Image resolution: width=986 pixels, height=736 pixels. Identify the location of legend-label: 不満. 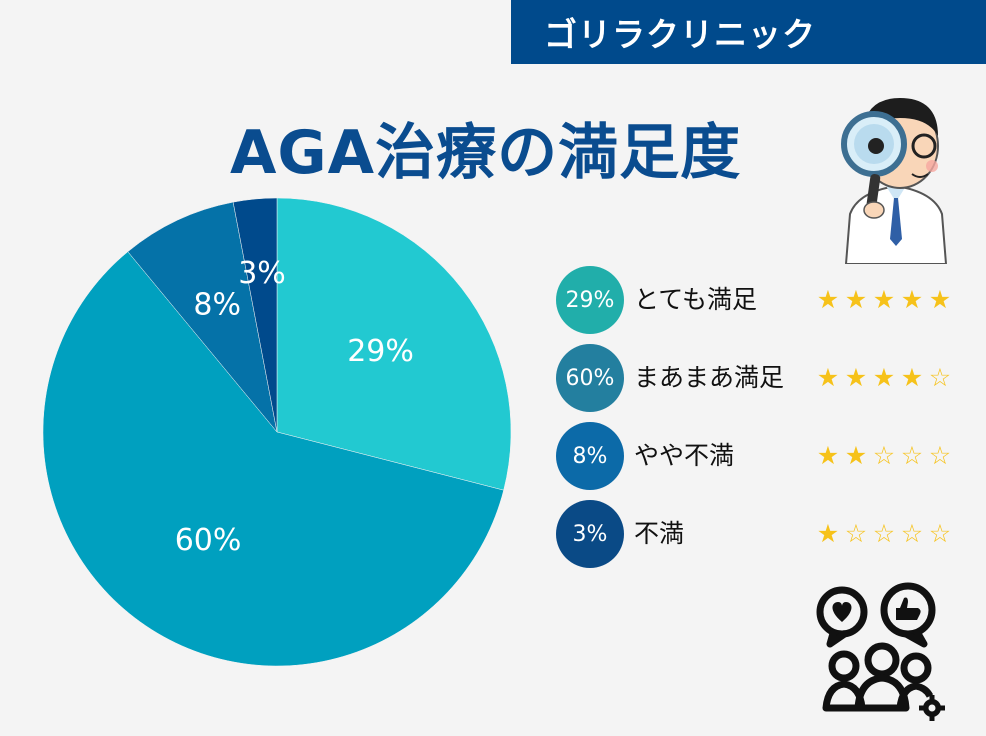
(659, 533).